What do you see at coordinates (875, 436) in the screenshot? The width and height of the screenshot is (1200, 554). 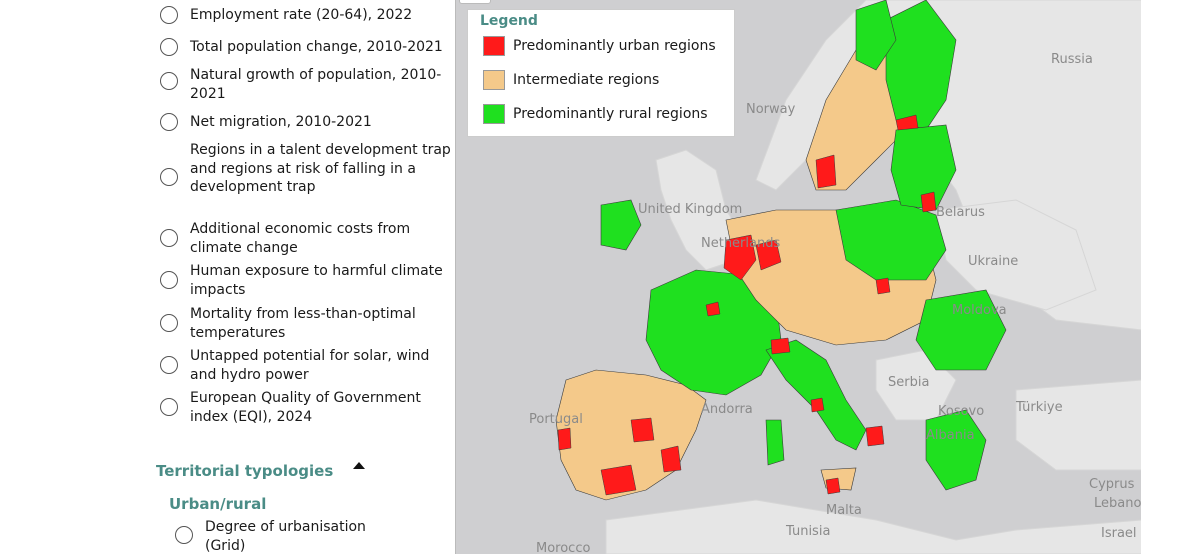 I see `urban-naples` at bounding box center [875, 436].